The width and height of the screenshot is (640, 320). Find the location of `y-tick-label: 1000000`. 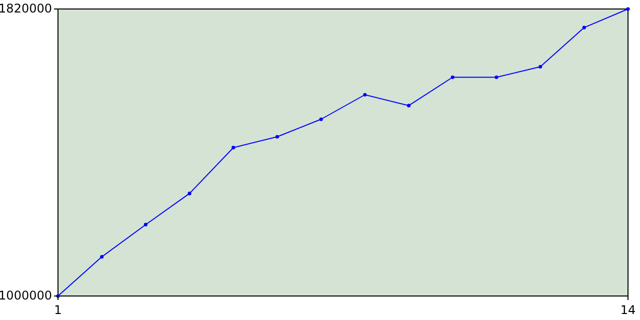

y-tick-label: 1000000 is located at coordinates (26, 295).